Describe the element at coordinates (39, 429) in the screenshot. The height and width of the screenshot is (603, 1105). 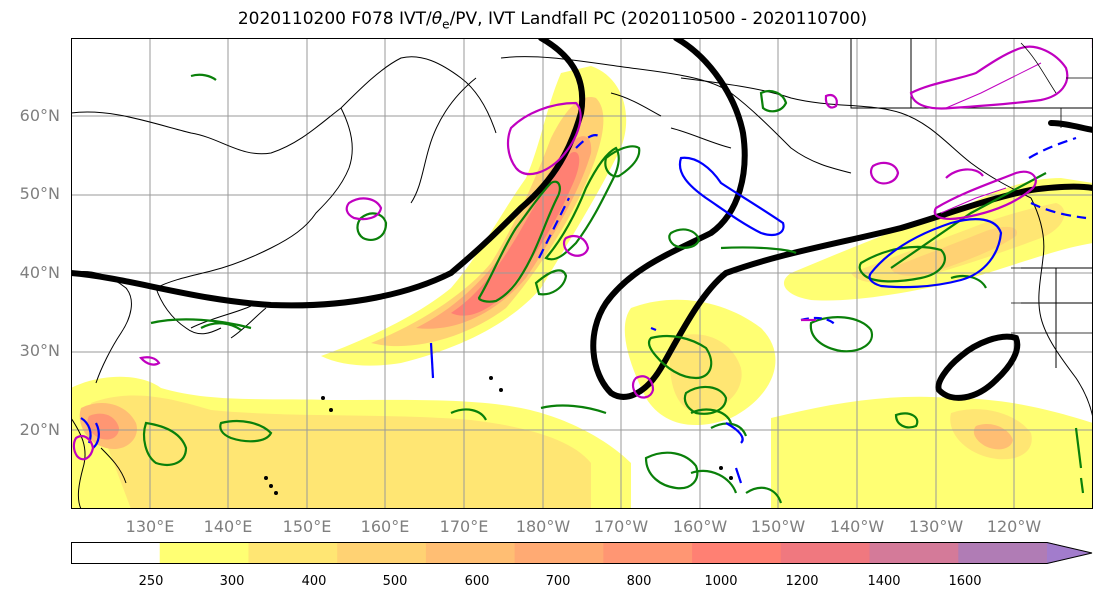
I see `lat-label: 20°N` at that location.